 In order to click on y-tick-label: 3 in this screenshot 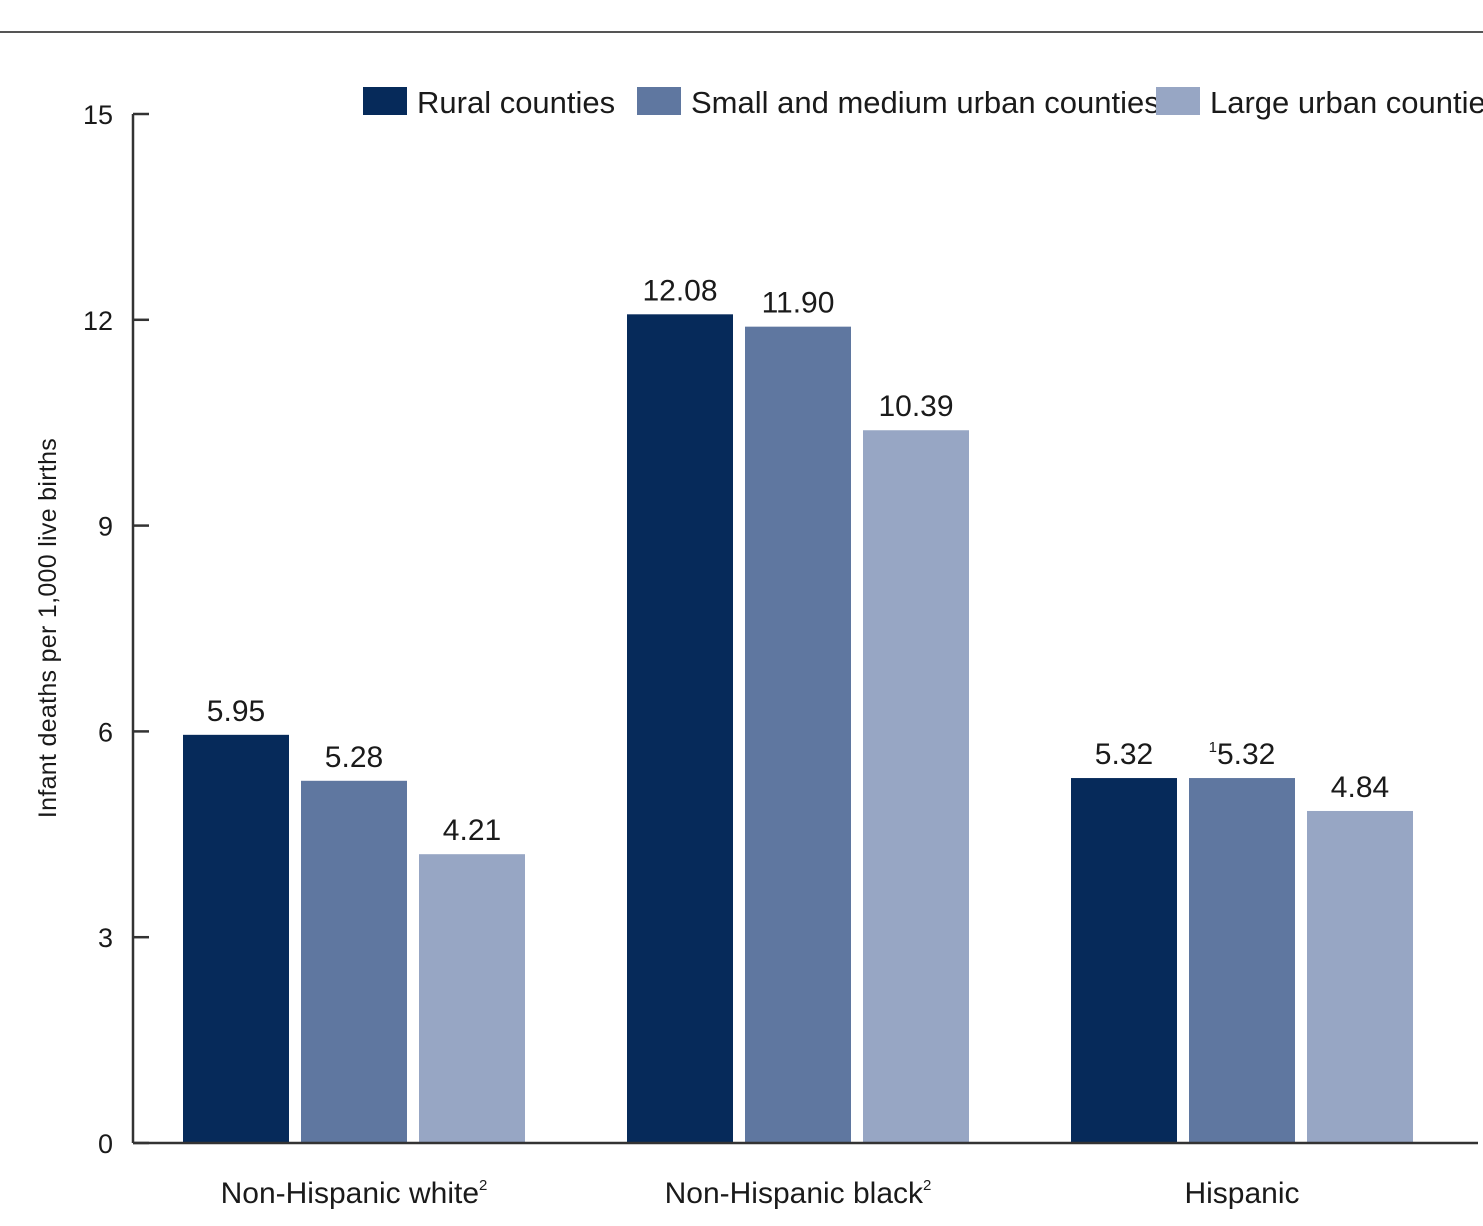, I will do `click(105, 938)`.